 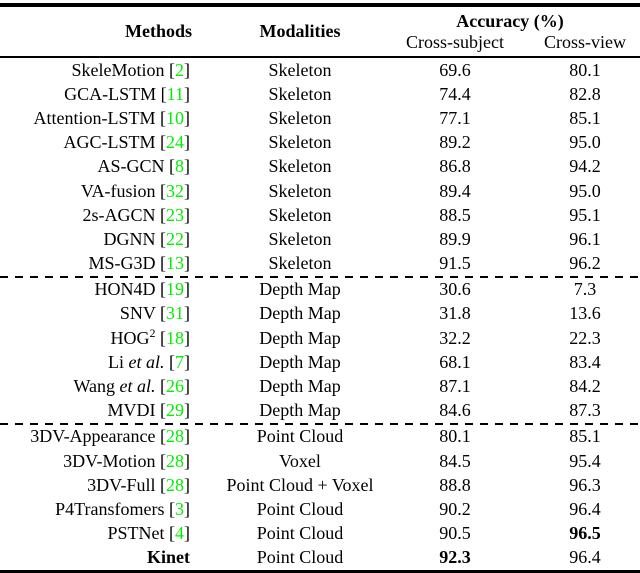 What do you see at coordinates (455, 190) in the screenshot?
I see `cross-subject-value: 89.4` at bounding box center [455, 190].